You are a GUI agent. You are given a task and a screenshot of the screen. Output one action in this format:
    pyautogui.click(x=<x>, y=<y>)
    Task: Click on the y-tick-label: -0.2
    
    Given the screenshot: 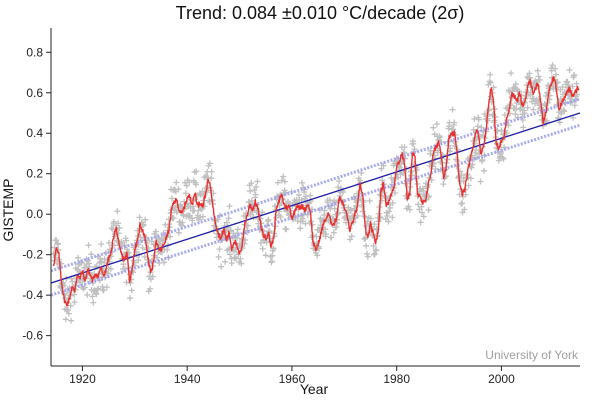 What is the action you would take?
    pyautogui.click(x=32, y=255)
    